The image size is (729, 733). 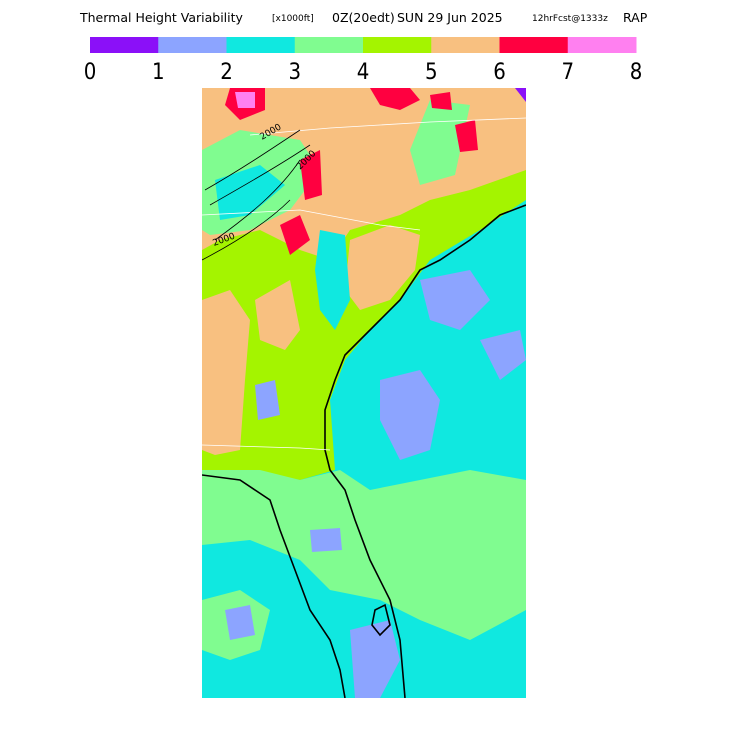 What do you see at coordinates (363, 17) in the screenshot?
I see `time: 0Z(20edt)` at bounding box center [363, 17].